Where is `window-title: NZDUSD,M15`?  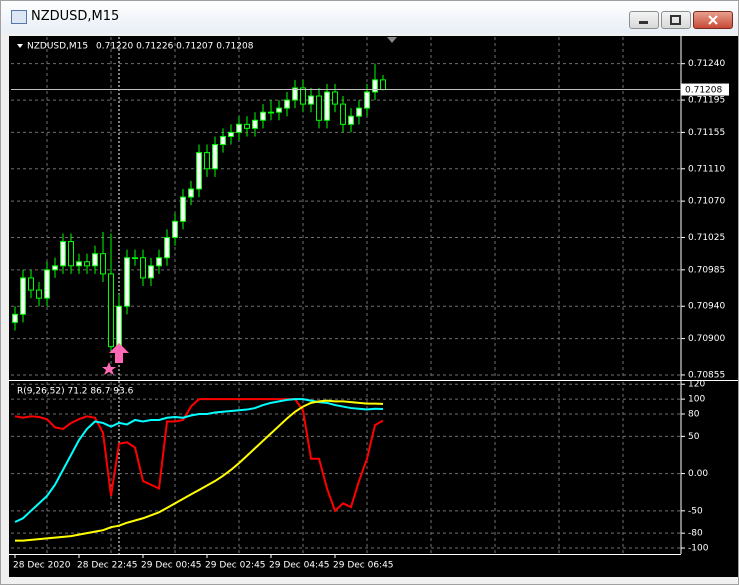
window-title: NZDUSD,M15 is located at coordinates (75, 16).